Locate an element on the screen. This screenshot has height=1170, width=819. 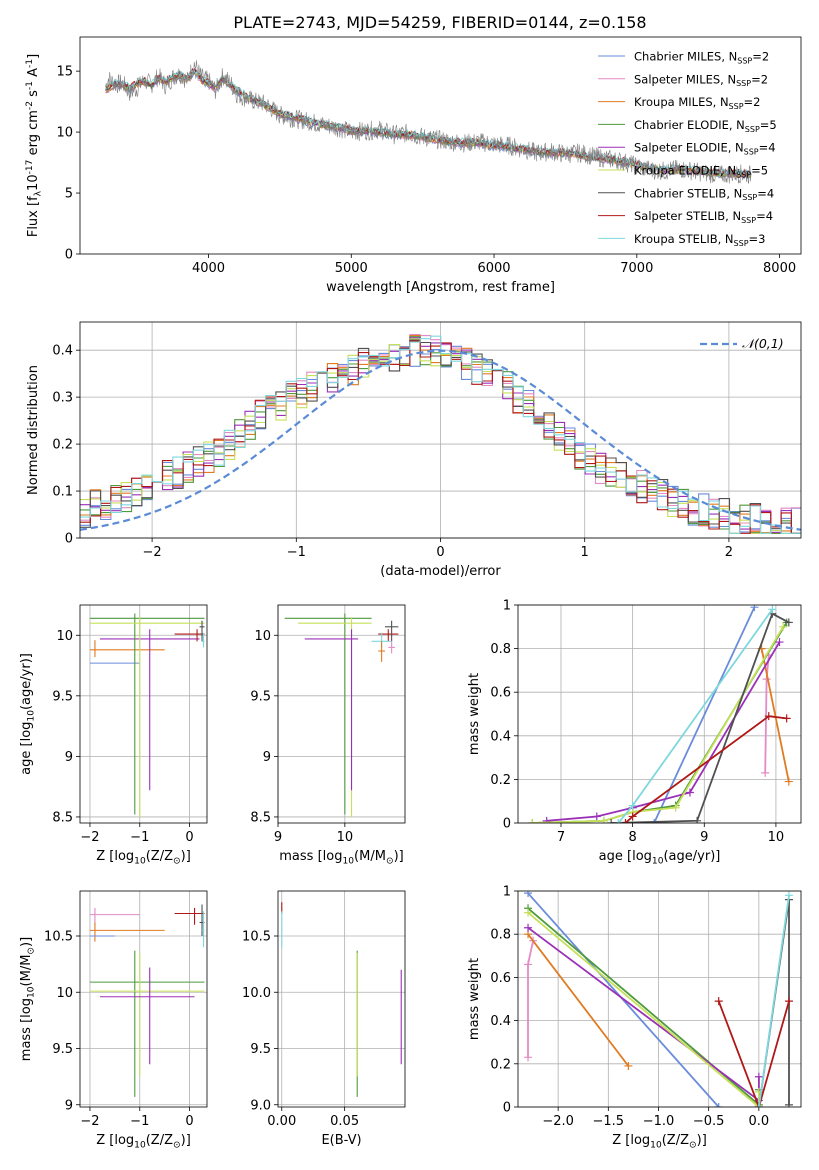
legend-label-krou_miles: Kroupa MILES, NSSP=2 is located at coordinates (697, 103).